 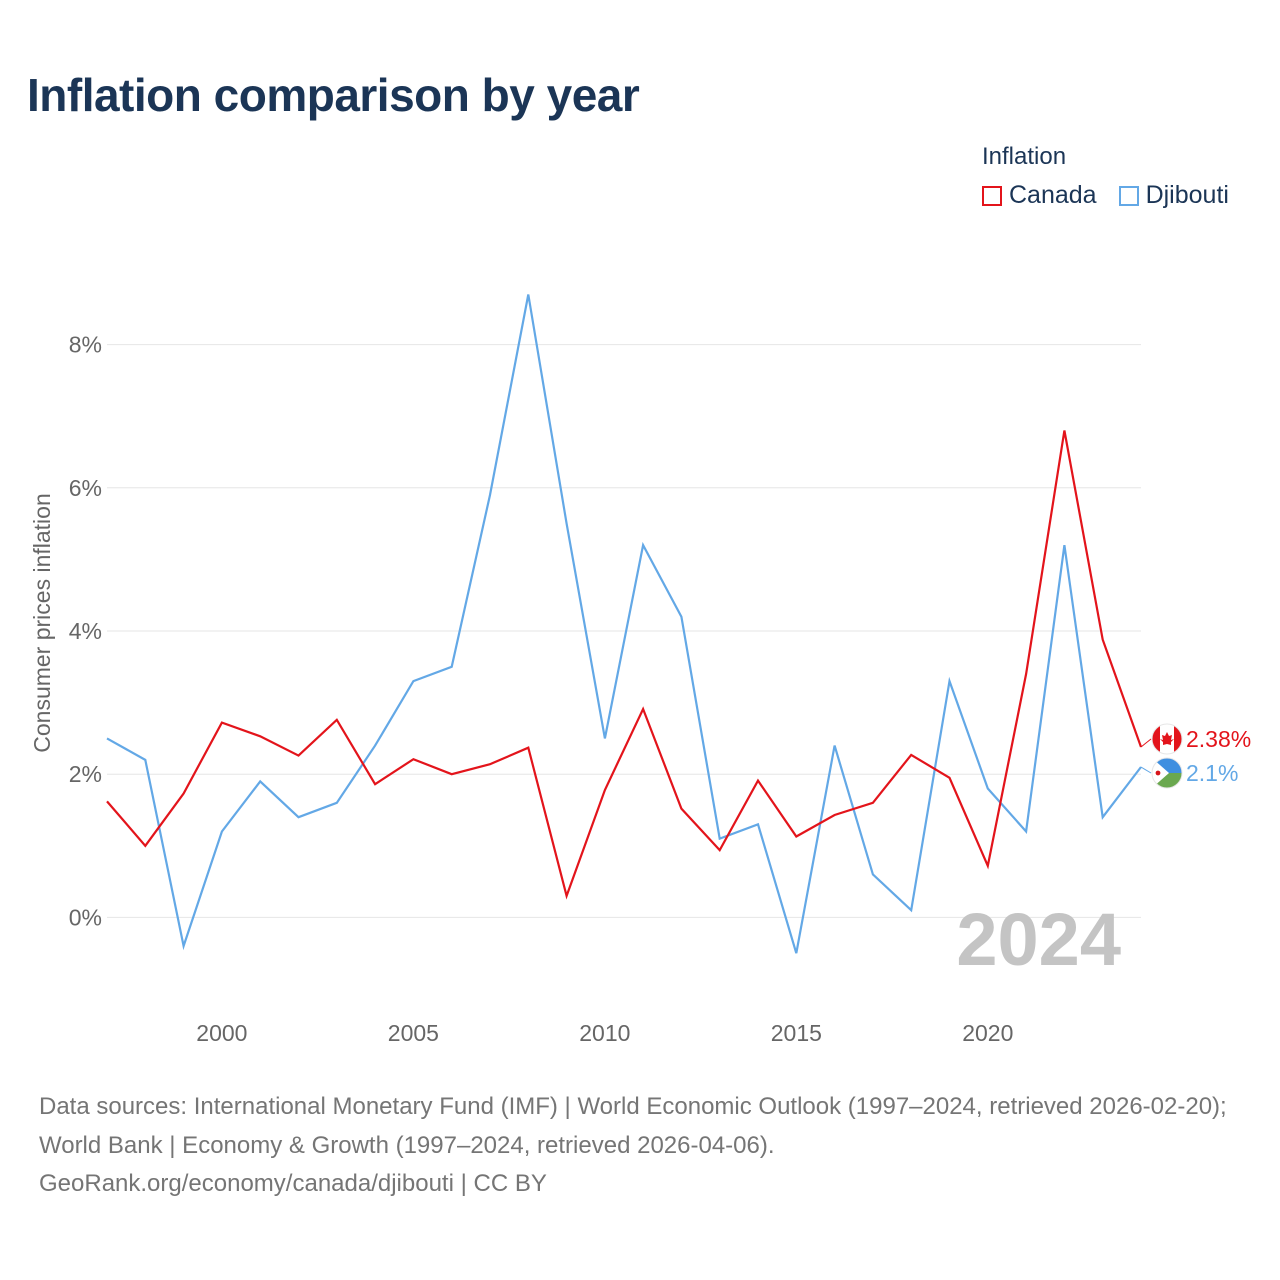 What do you see at coordinates (1187, 195) in the screenshot?
I see `legend-label-djibouti: Djibouti` at bounding box center [1187, 195].